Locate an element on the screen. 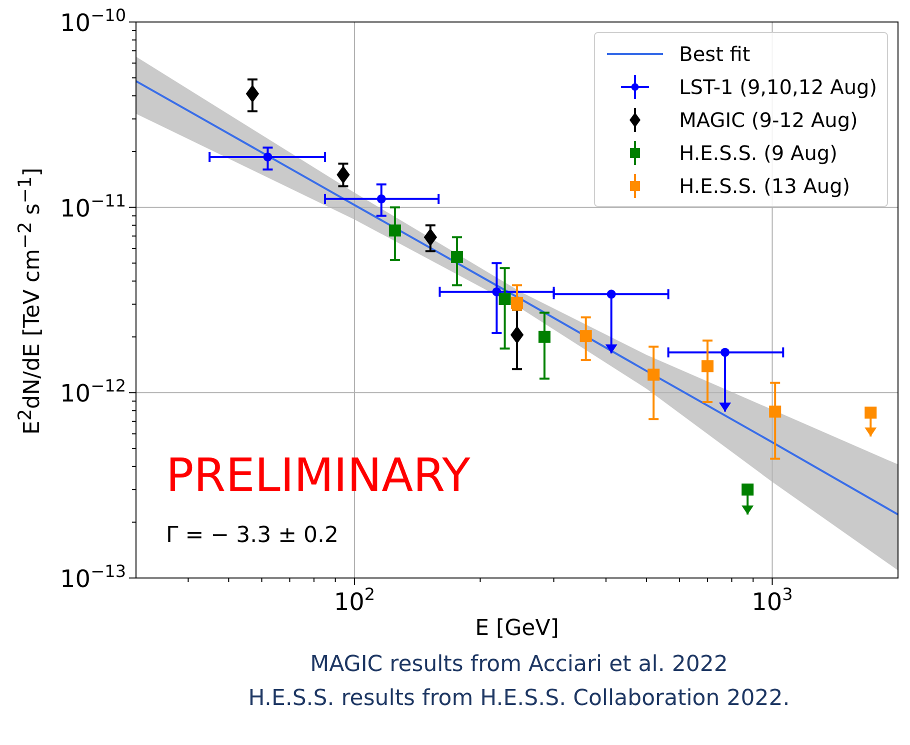  text: H.E.S.S. results from H.E.S.S. Collaboration 2022. is located at coordinates (519, 699).